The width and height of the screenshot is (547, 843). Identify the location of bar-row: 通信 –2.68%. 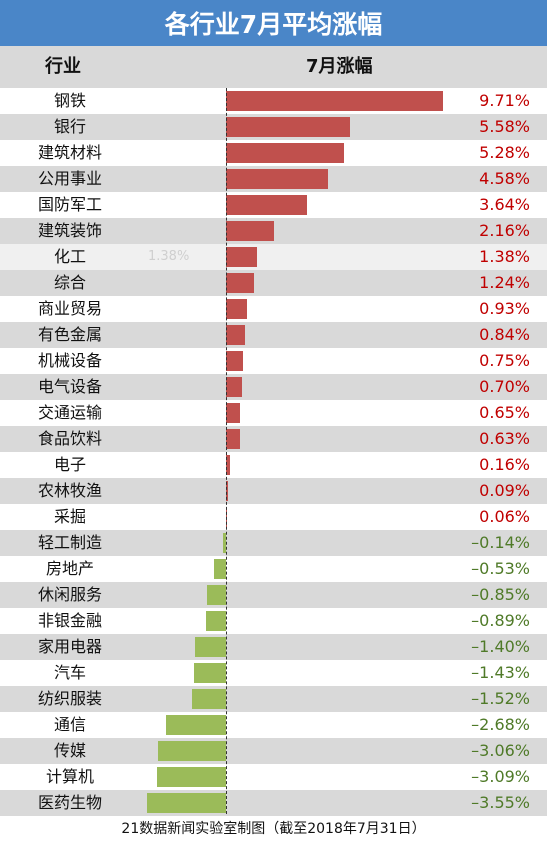
(273, 725).